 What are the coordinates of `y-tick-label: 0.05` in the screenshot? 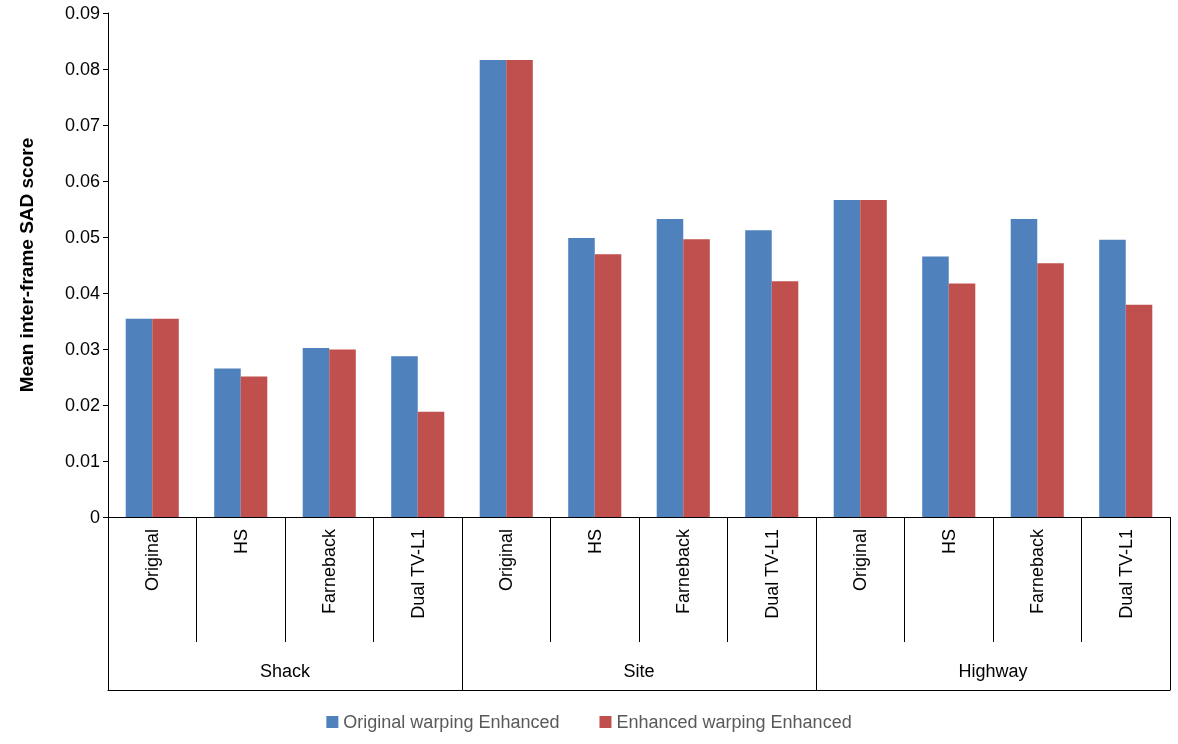 It's located at (82, 237).